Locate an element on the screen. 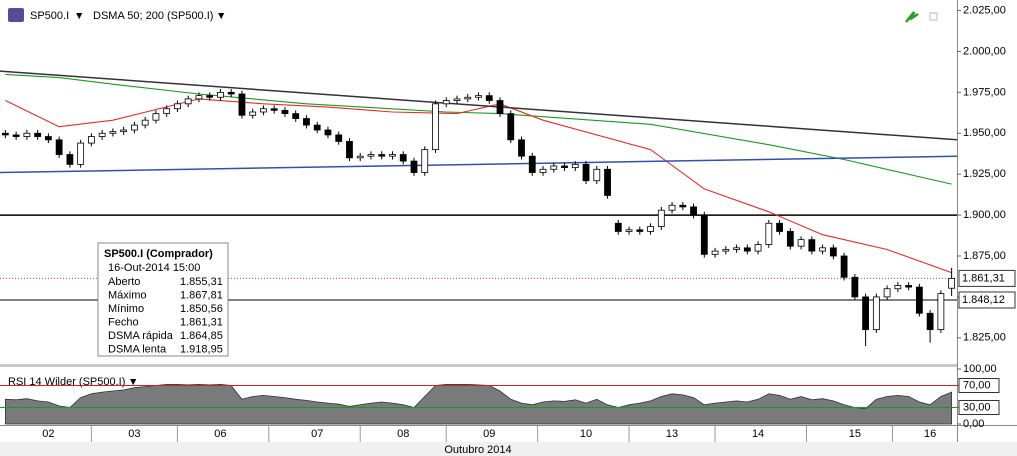 The width and height of the screenshot is (1017, 456). x-tick-label: 10 is located at coordinates (586, 434).